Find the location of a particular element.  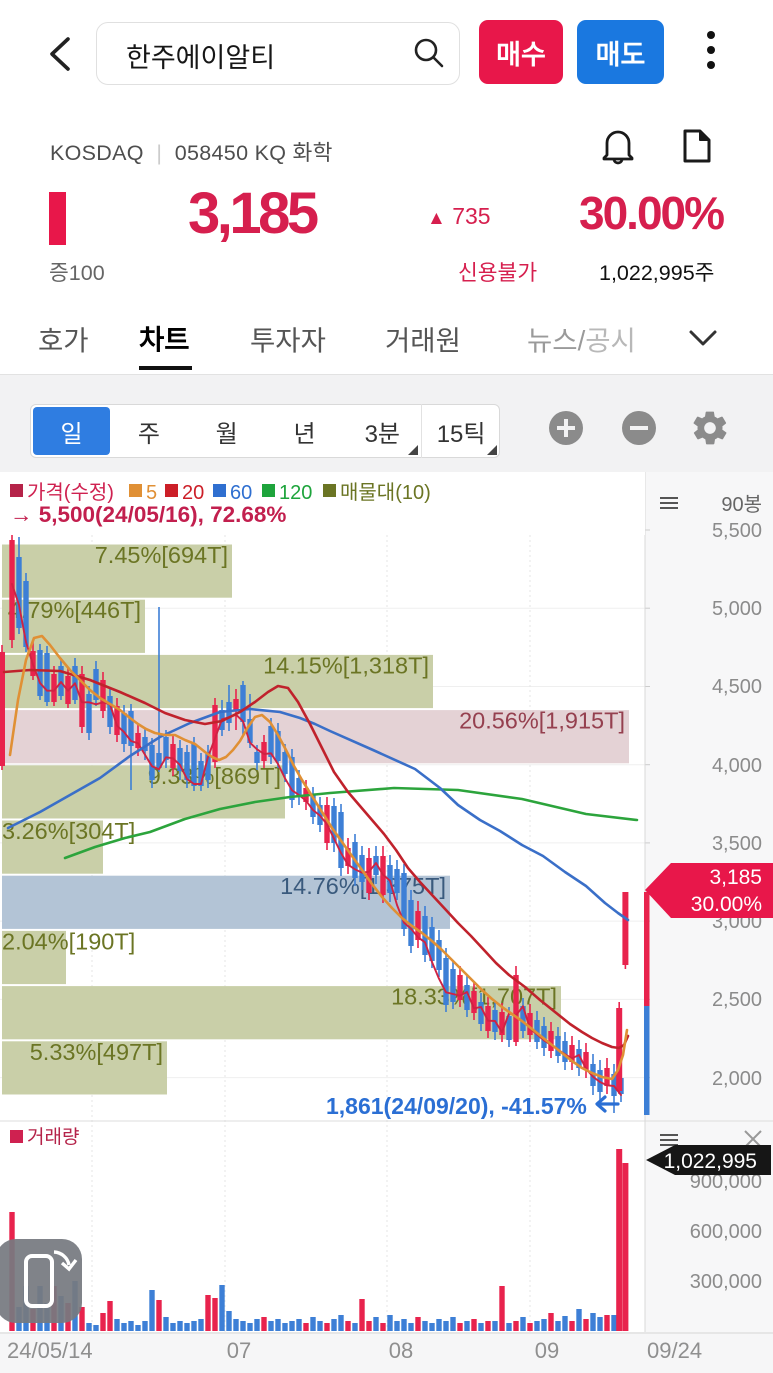

svg-text: 30.00% is located at coordinates (726, 904).